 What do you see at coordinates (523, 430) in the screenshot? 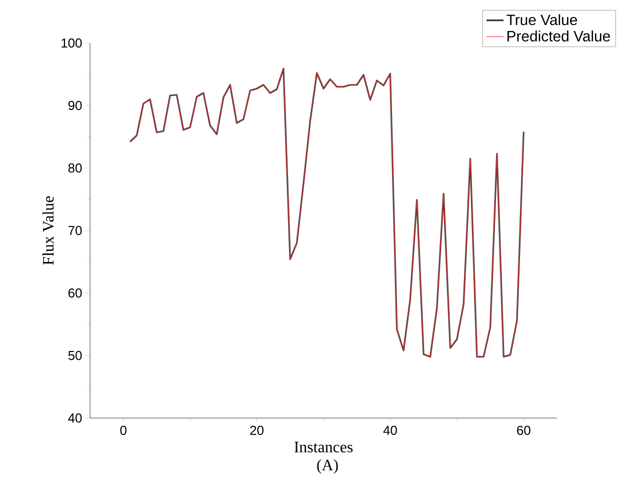
I see `x-tick-label: 60` at bounding box center [523, 430].